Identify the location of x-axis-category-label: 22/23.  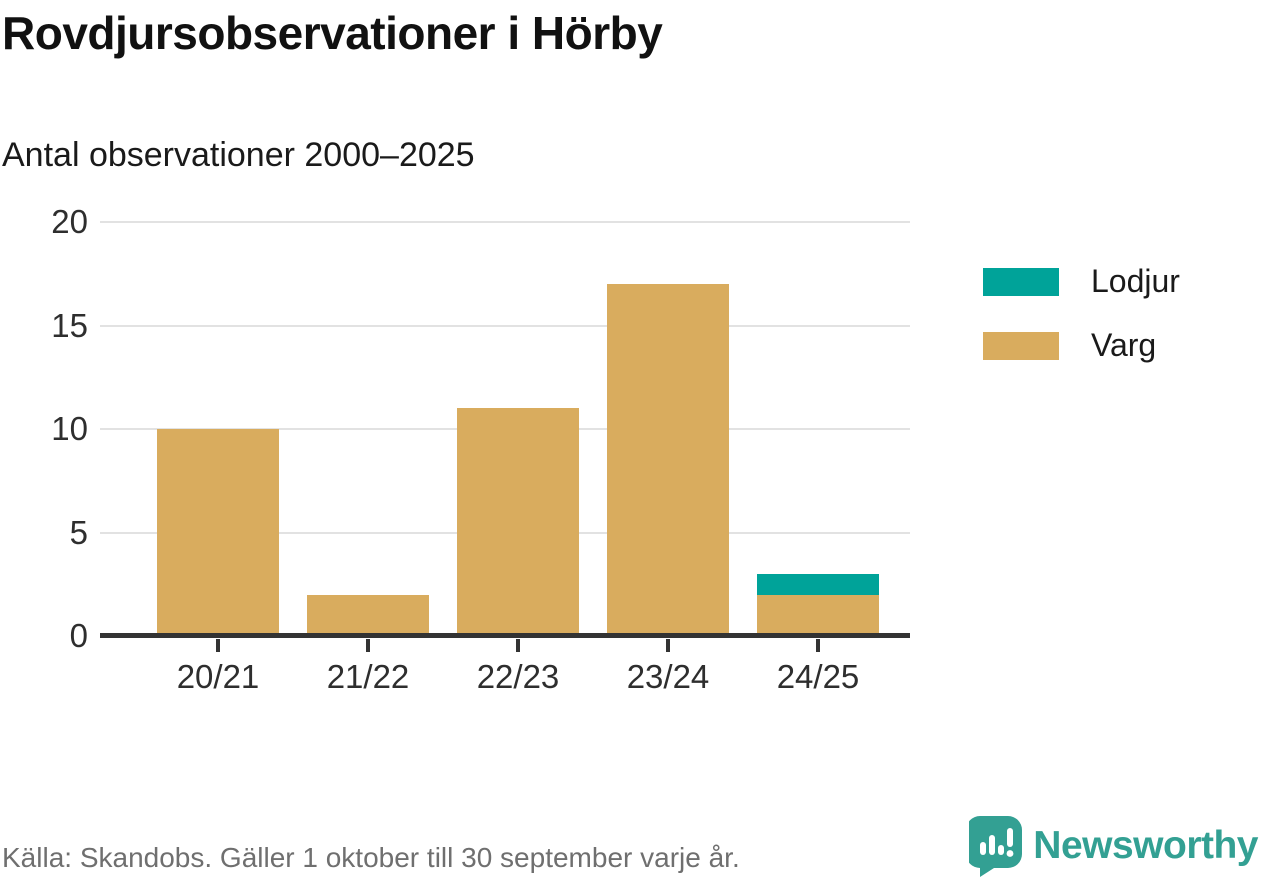
(518, 676).